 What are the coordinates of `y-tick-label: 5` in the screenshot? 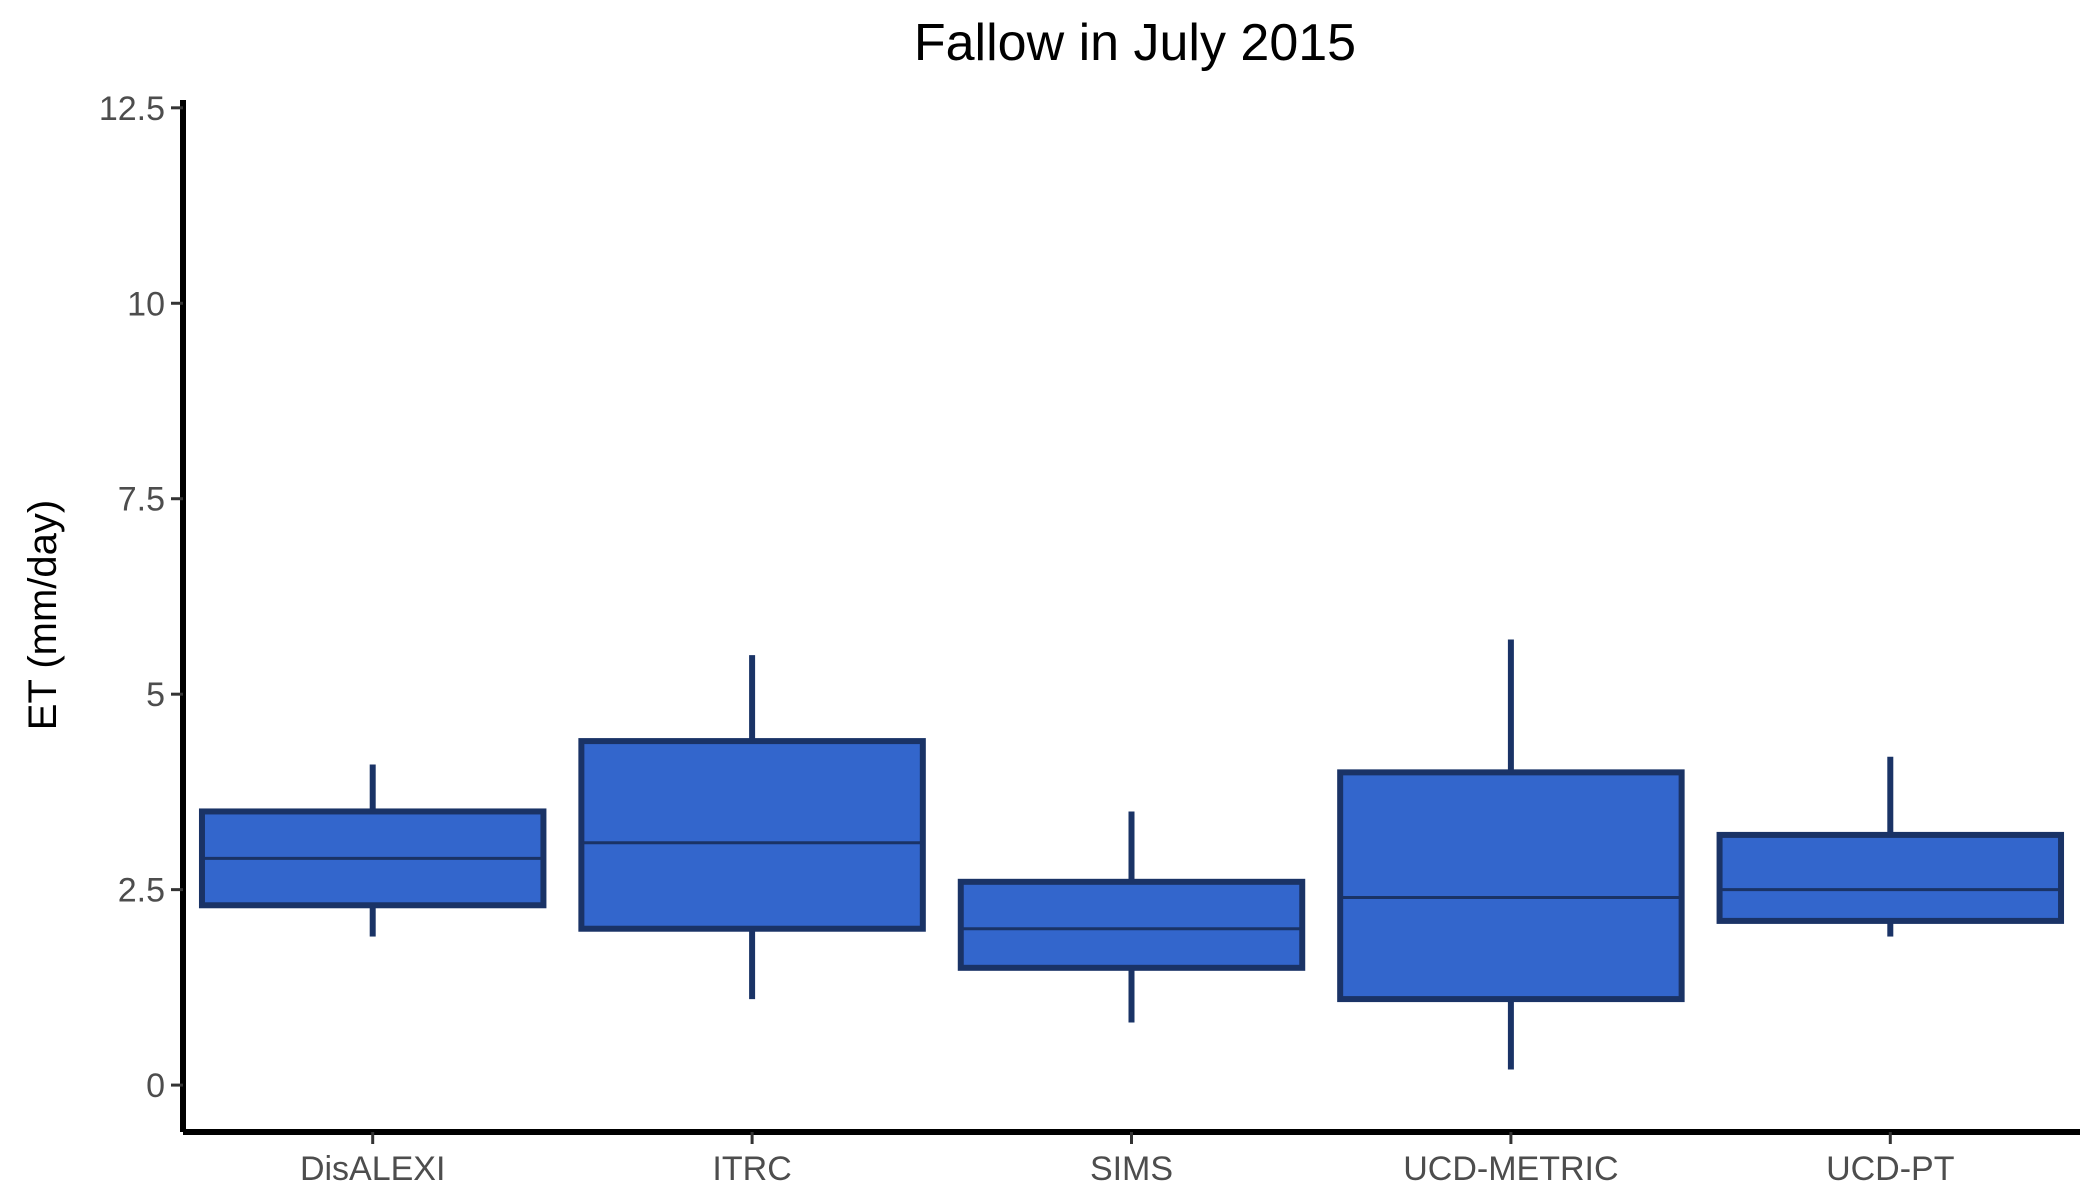 It's located at (155, 695).